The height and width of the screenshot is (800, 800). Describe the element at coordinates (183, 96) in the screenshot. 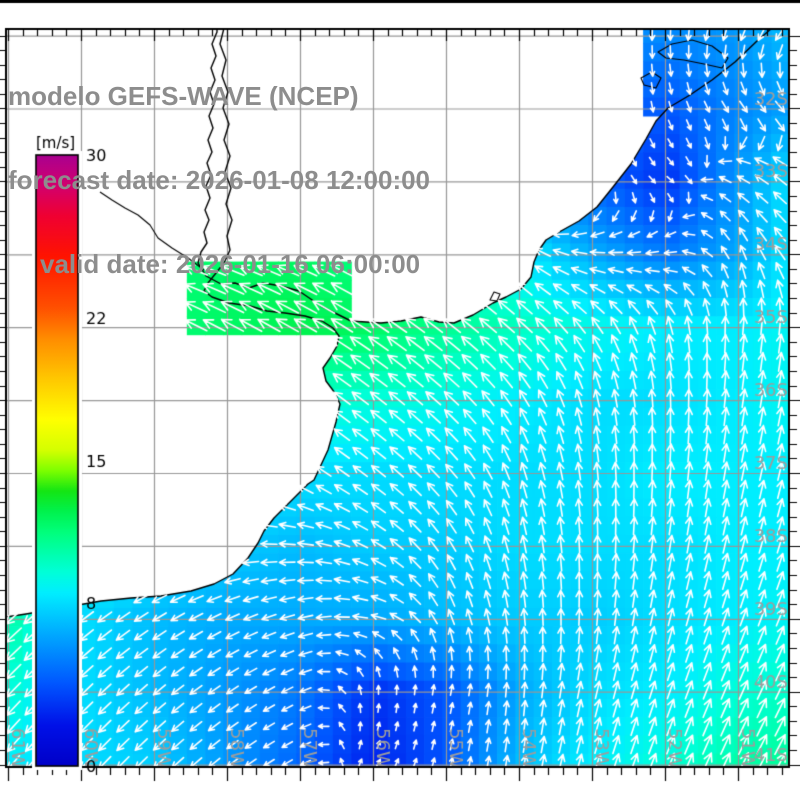

I see `model-title: modelo GEFS-WAVE (NCEP)` at that location.